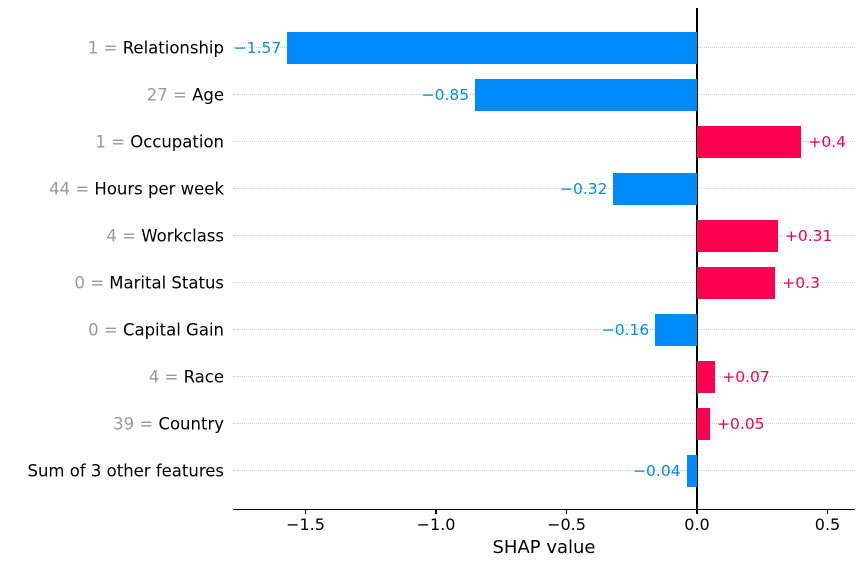  Describe the element at coordinates (625, 329) in the screenshot. I see `shap-value-label: −0.16` at that location.